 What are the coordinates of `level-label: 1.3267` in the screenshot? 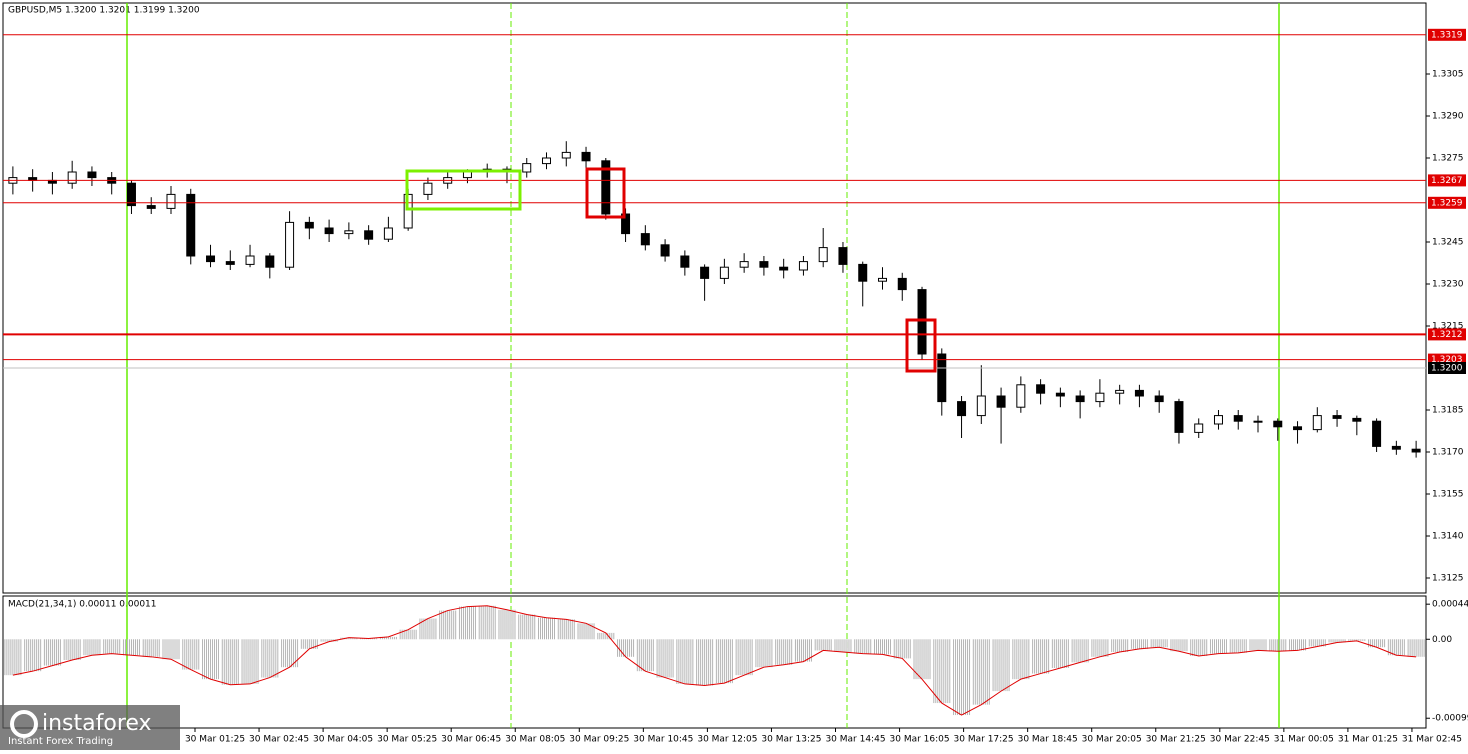 It's located at (1447, 181).